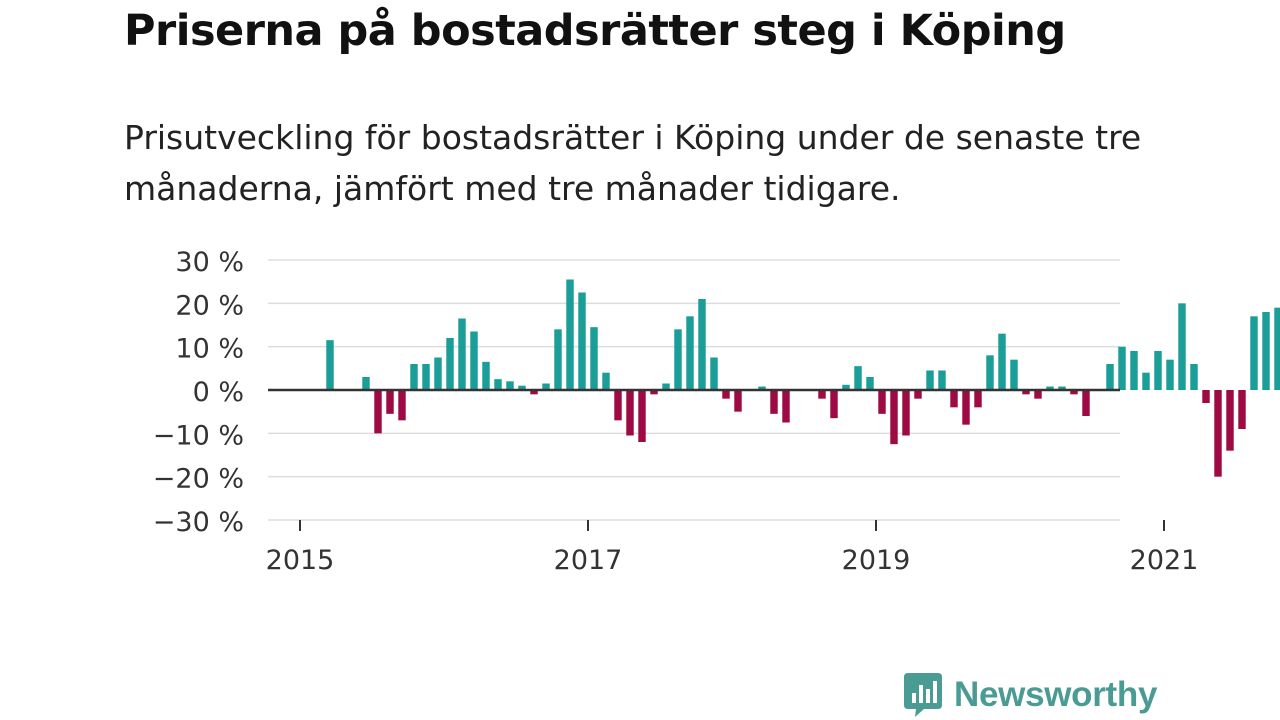  I want to click on brand-name: Newsworthy, so click(1056, 694).